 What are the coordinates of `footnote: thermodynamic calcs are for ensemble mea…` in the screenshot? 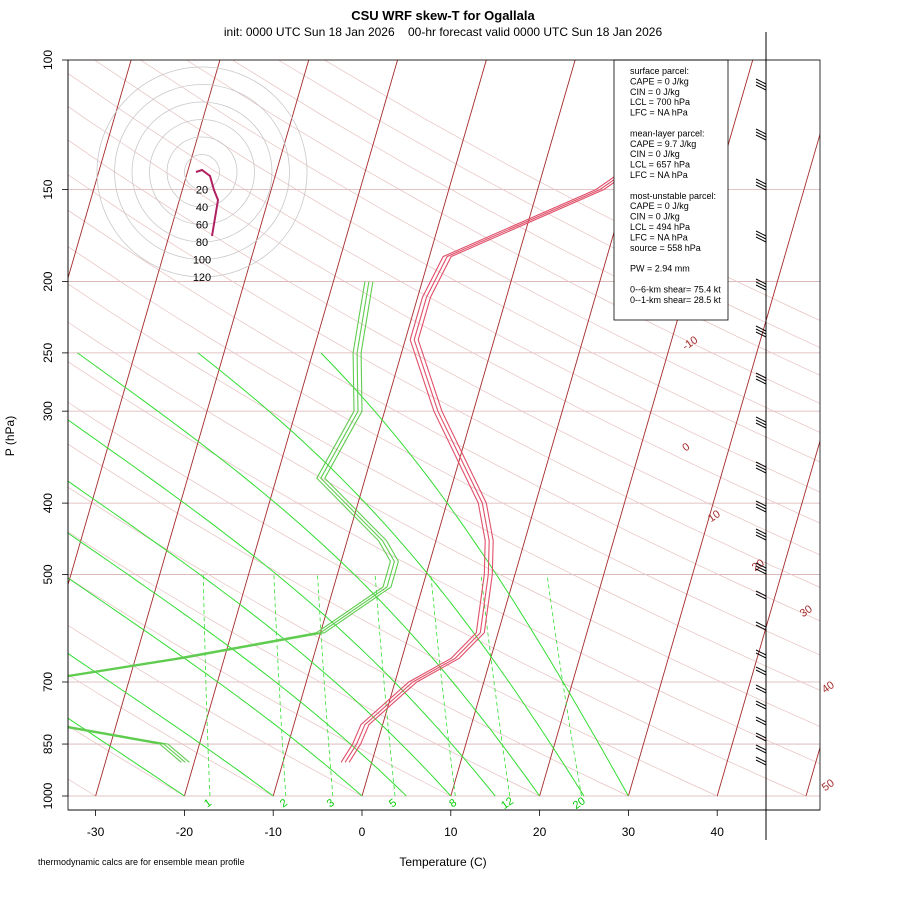 It's located at (141, 862).